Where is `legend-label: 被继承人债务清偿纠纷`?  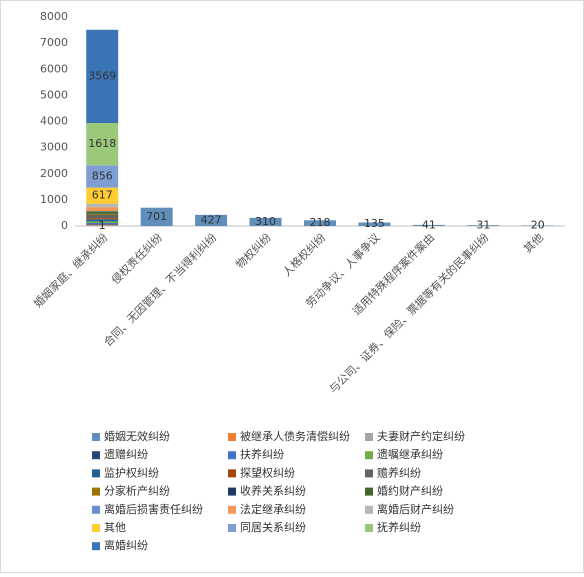
legend-label: 被继承人债务清偿纠纷 is located at coordinates (295, 436).